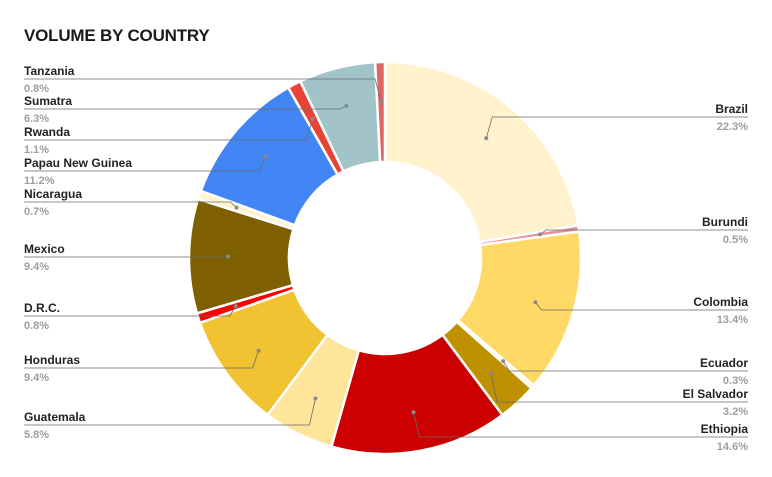 The width and height of the screenshot is (772, 477). What do you see at coordinates (36, 435) in the screenshot?
I see `slice-label-percent: 5.8%` at bounding box center [36, 435].